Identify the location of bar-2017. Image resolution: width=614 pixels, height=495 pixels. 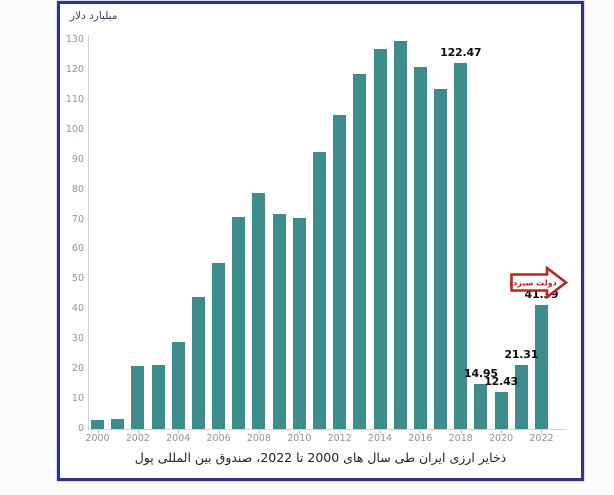
(441, 259).